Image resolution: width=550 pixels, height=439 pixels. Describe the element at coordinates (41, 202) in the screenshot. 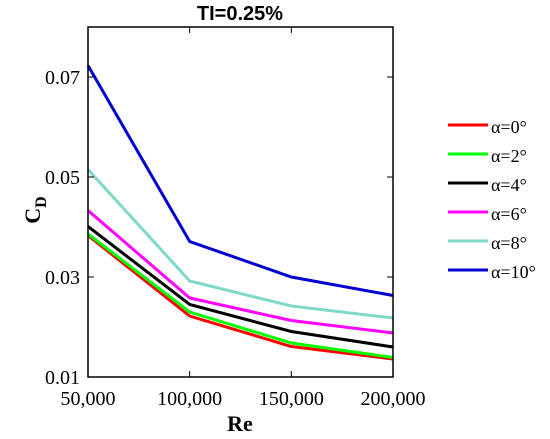

I see `y-axis-label-sub: D` at that location.